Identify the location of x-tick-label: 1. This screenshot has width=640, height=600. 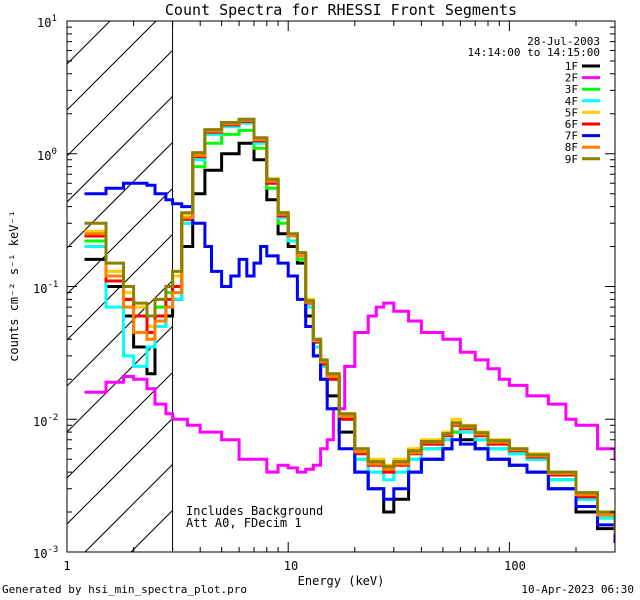
(66, 566).